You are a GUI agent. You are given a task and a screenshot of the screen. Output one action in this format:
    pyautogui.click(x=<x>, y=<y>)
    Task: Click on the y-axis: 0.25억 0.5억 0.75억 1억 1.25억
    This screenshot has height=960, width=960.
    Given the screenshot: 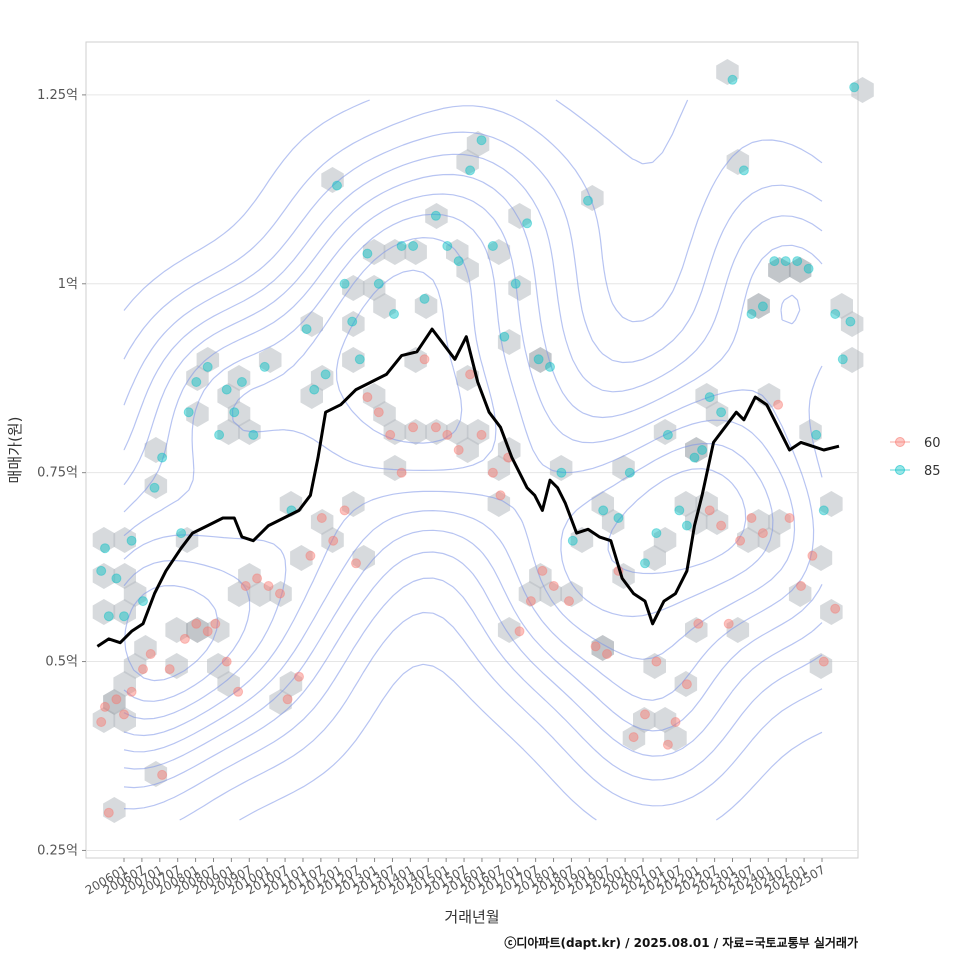 What is the action you would take?
    pyautogui.click(x=61, y=473)
    